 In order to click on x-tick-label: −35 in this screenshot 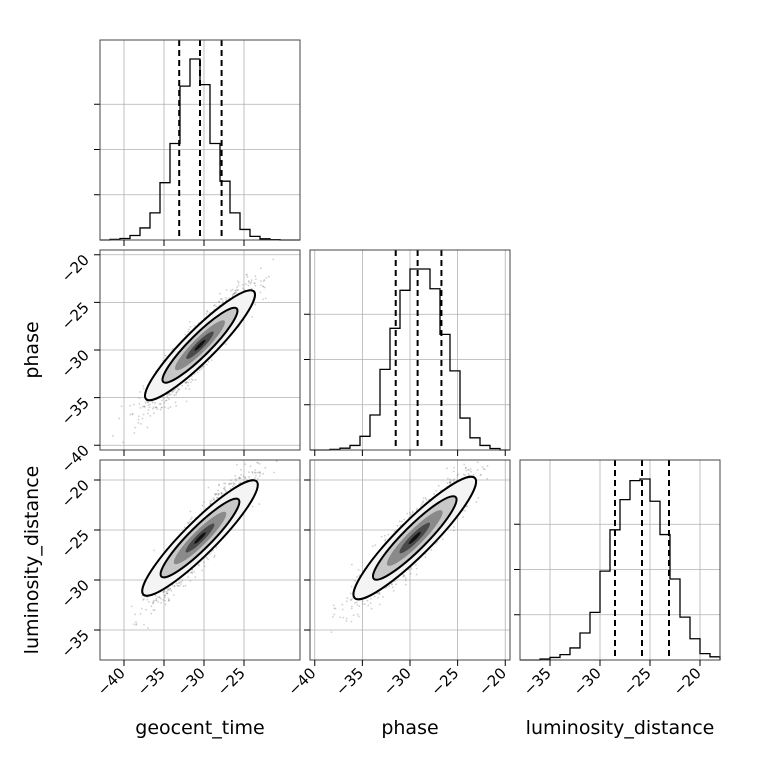, I will do `click(151, 681)`.